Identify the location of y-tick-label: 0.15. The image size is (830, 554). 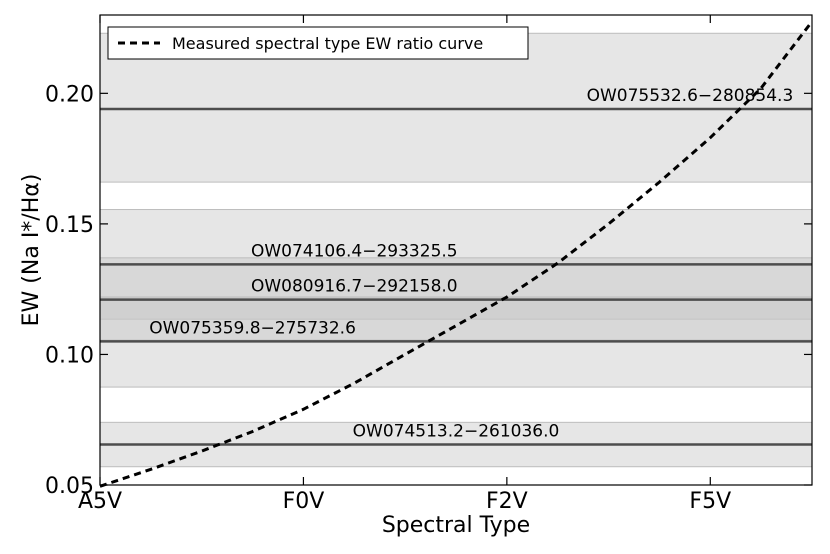
(69, 225).